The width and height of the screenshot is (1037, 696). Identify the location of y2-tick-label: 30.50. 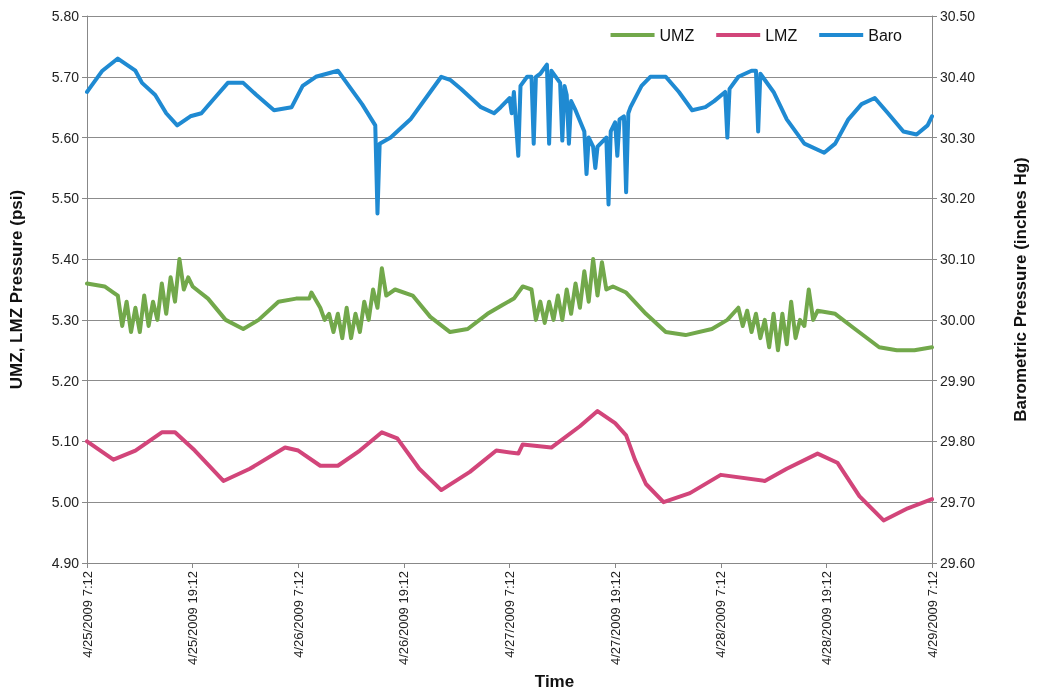
(958, 16).